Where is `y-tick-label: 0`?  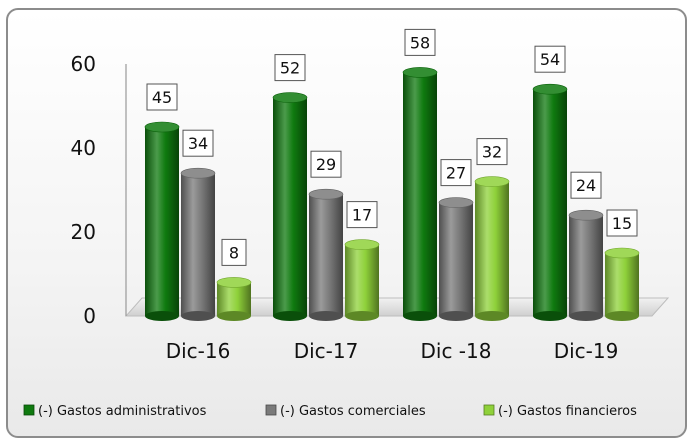
y-tick-label: 0 is located at coordinates (89, 316).